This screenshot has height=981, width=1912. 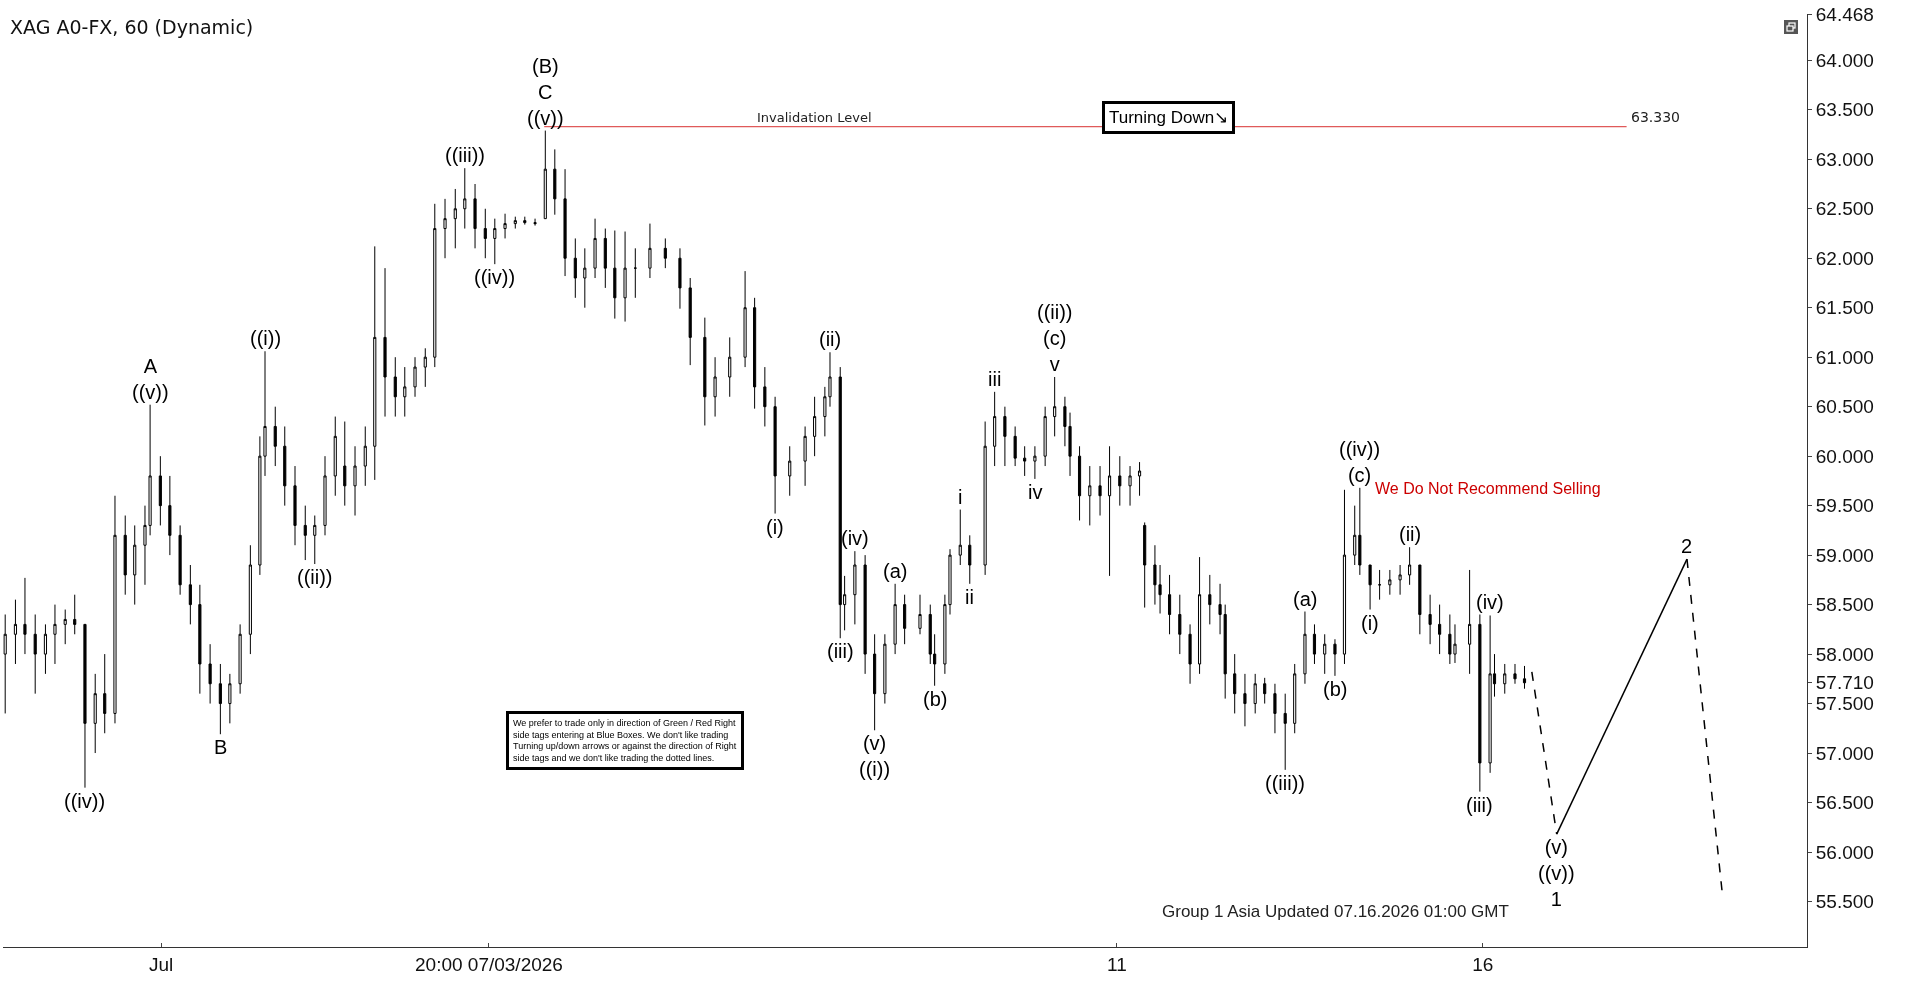 I want to click on y-tick-label: 56.000, so click(x=1844, y=852).